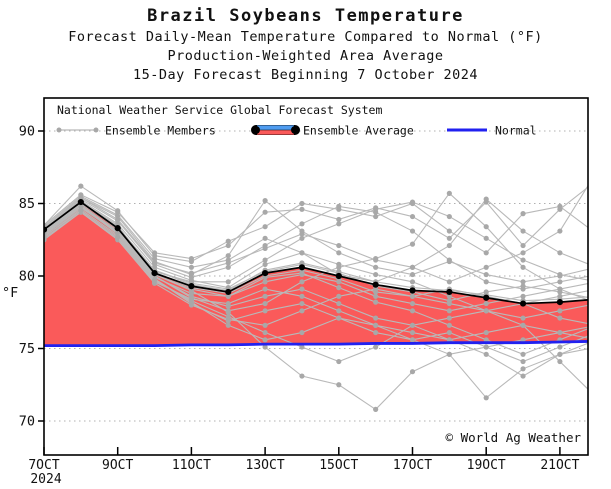 The height and width of the screenshot is (489, 611). What do you see at coordinates (160, 131) in the screenshot?
I see `legend-members-label: Ensemble Members` at bounding box center [160, 131].